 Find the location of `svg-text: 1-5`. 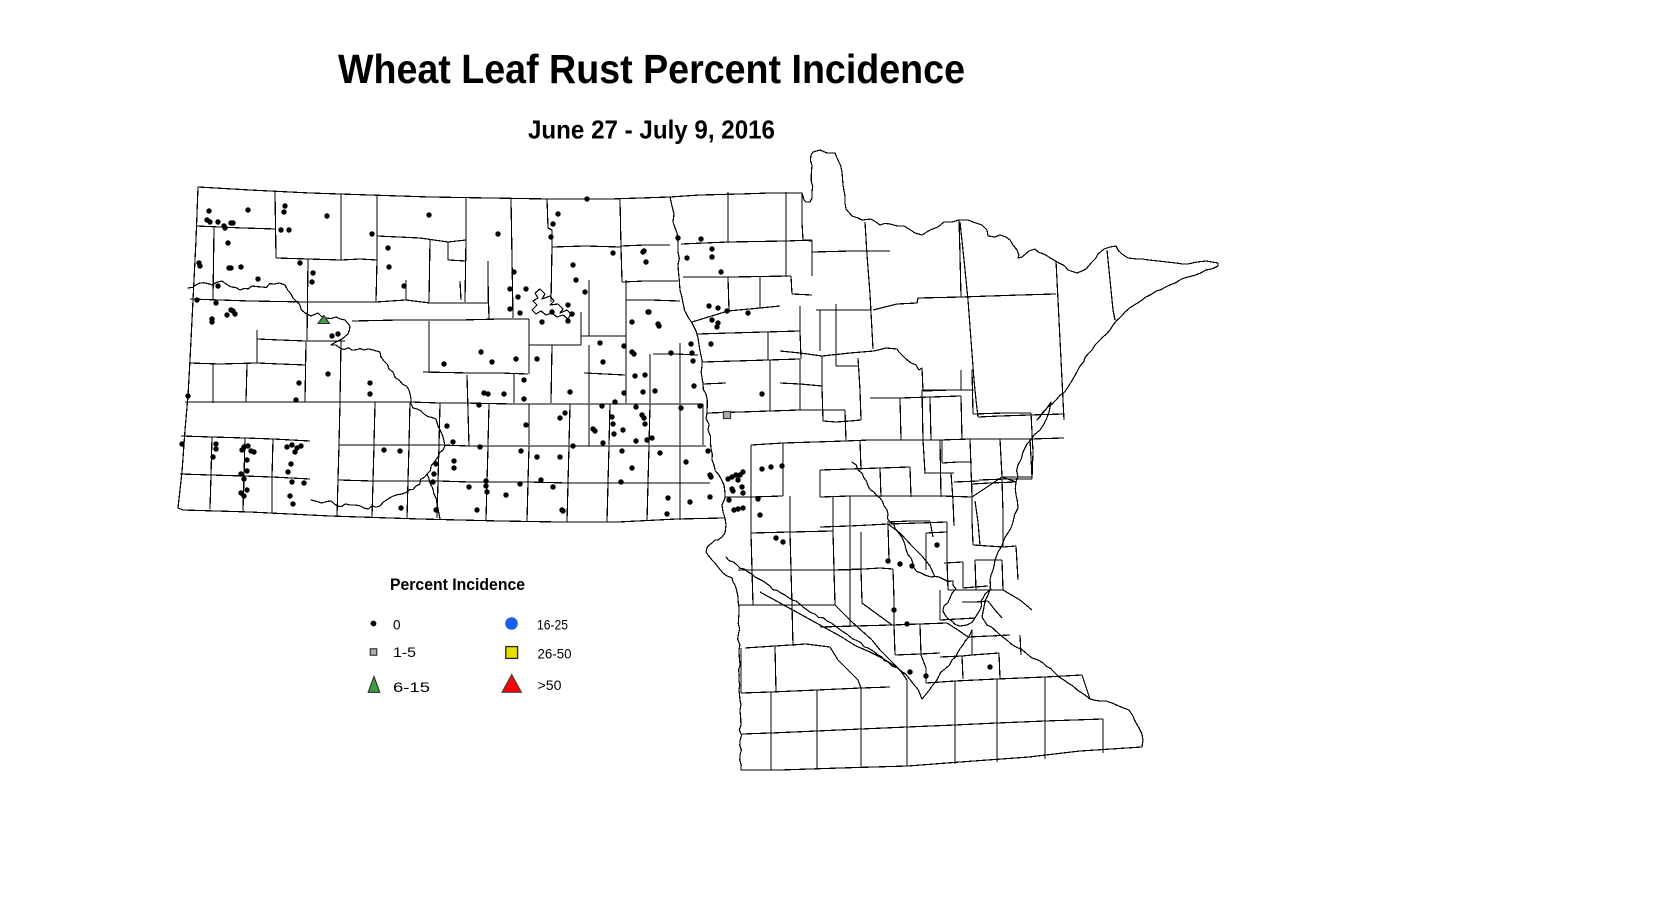

svg-text: 1-5 is located at coordinates (404, 652).